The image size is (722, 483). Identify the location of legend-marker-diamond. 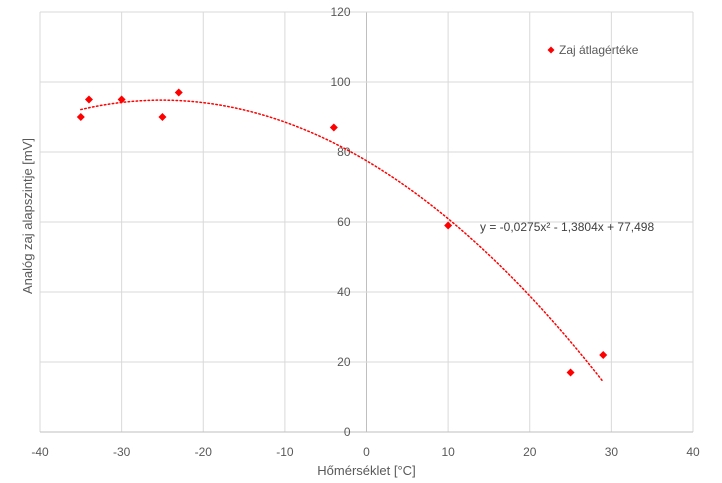
(551, 50).